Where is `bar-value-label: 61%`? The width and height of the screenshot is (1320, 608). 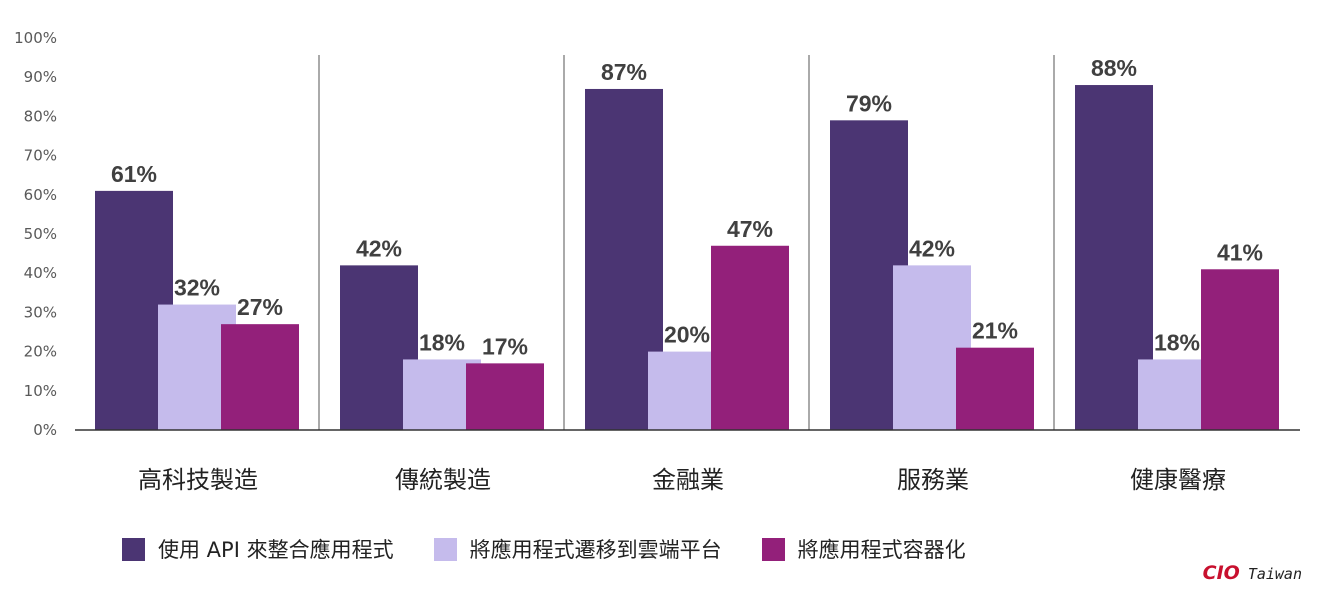 bar-value-label: 61% is located at coordinates (134, 174).